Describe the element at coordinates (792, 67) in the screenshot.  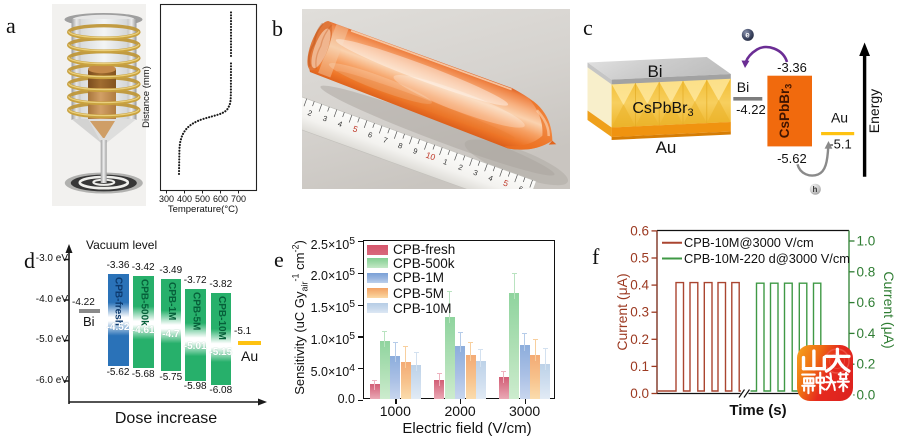
I see `svg-text: -3.36` at that location.